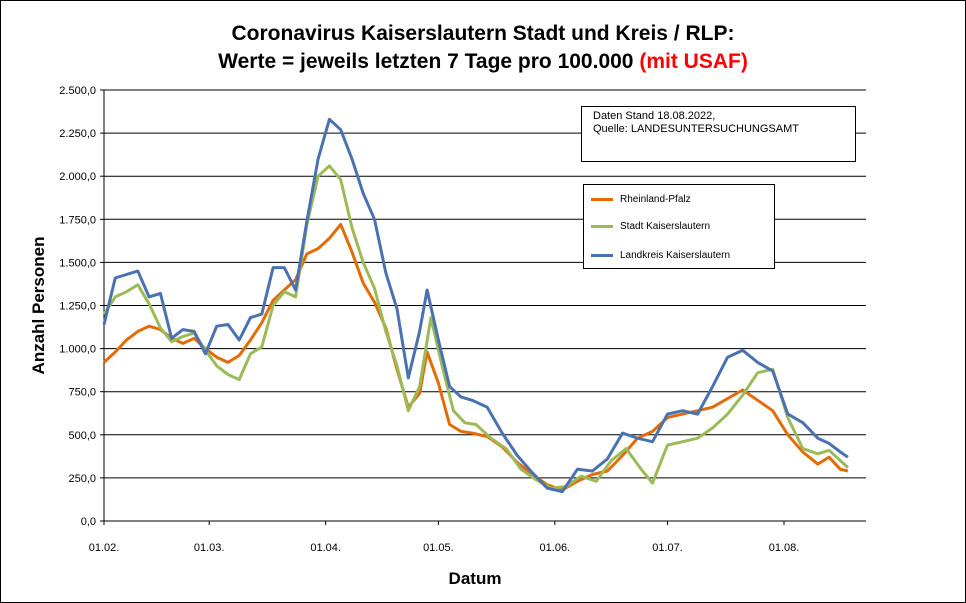  I want to click on x-tick-label: 01.03., so click(209, 548).